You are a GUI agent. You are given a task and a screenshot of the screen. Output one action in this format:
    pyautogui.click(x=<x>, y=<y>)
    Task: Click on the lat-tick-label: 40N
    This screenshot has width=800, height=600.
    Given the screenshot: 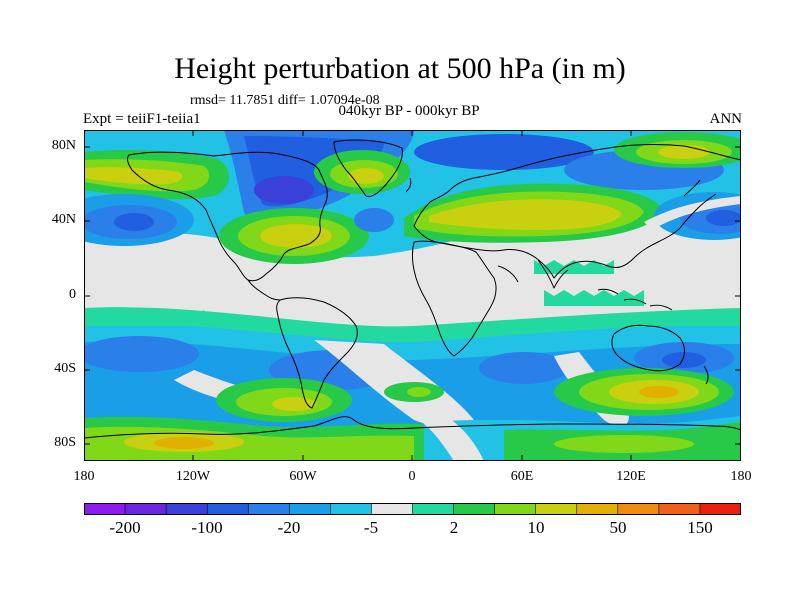 What is the action you would take?
    pyautogui.click(x=63, y=219)
    